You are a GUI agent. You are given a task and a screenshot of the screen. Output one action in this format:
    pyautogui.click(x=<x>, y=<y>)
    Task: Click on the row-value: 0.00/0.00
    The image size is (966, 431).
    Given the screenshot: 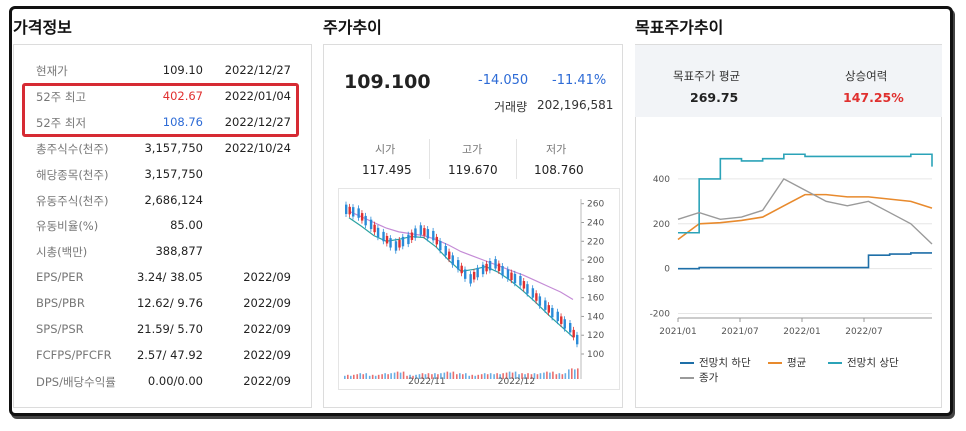 What is the action you would take?
    pyautogui.click(x=175, y=380)
    